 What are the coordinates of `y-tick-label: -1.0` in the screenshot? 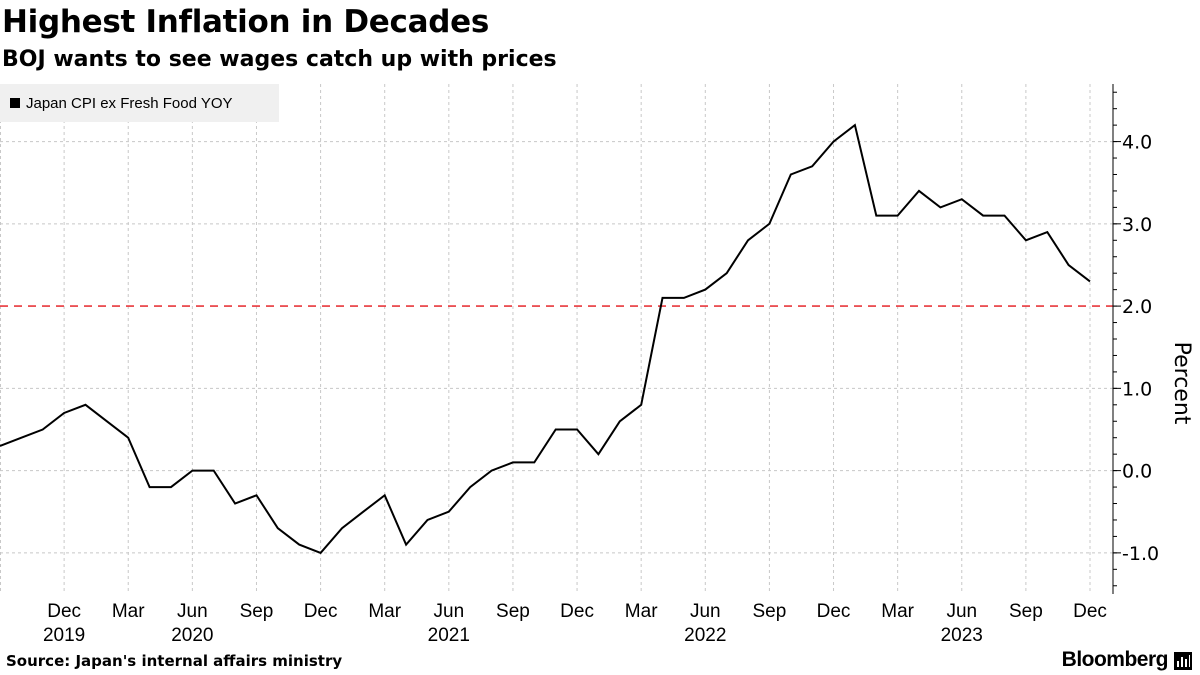 It's located at (1140, 554).